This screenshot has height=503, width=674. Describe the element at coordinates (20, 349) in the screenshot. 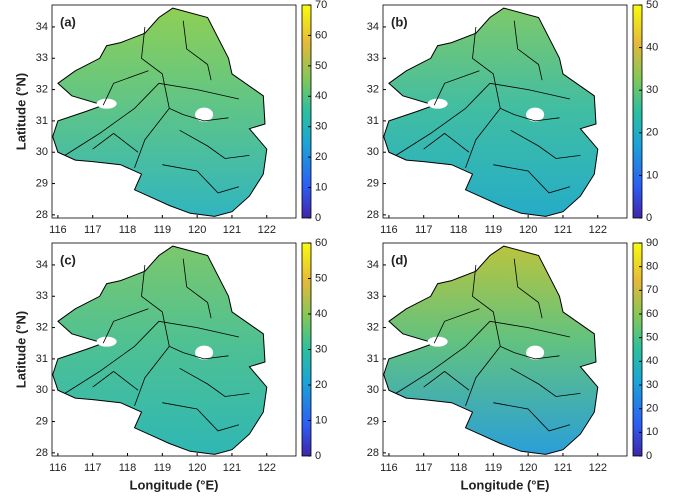

I see `y-axis-label: Latitude (°N)` at that location.